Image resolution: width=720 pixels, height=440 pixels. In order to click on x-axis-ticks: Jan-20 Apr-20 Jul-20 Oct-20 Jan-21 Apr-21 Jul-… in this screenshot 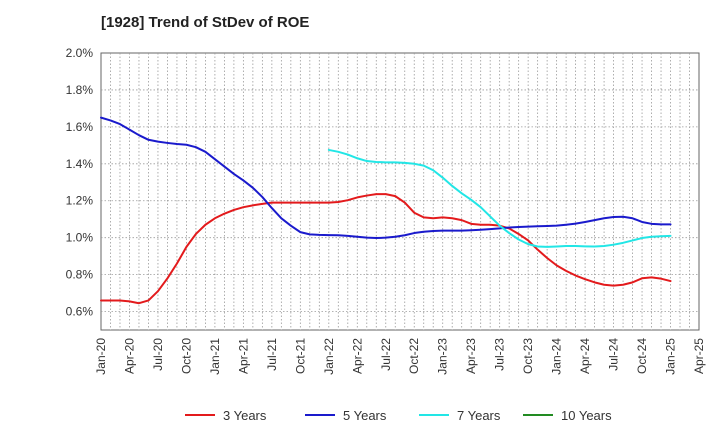, I will do `click(400, 356)`.